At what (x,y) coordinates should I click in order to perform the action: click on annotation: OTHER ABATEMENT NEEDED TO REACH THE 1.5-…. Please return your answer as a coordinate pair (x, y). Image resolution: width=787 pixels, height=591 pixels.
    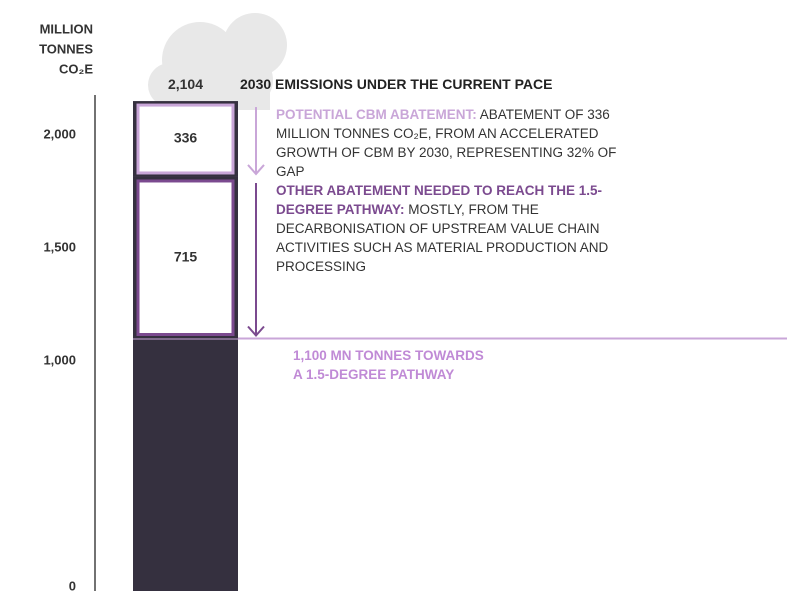
    Looking at the image, I should click on (461, 228).